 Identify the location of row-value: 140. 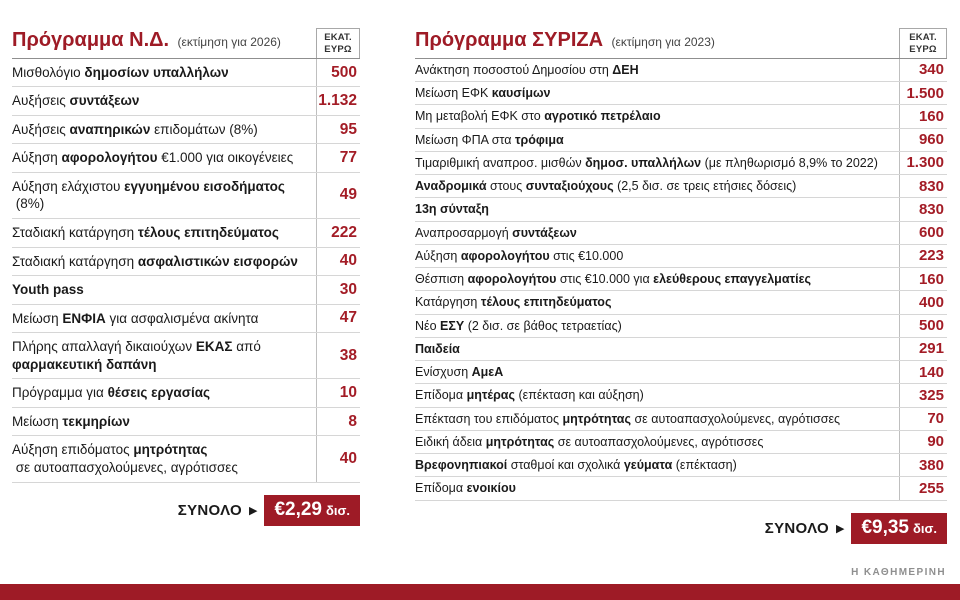
(923, 372).